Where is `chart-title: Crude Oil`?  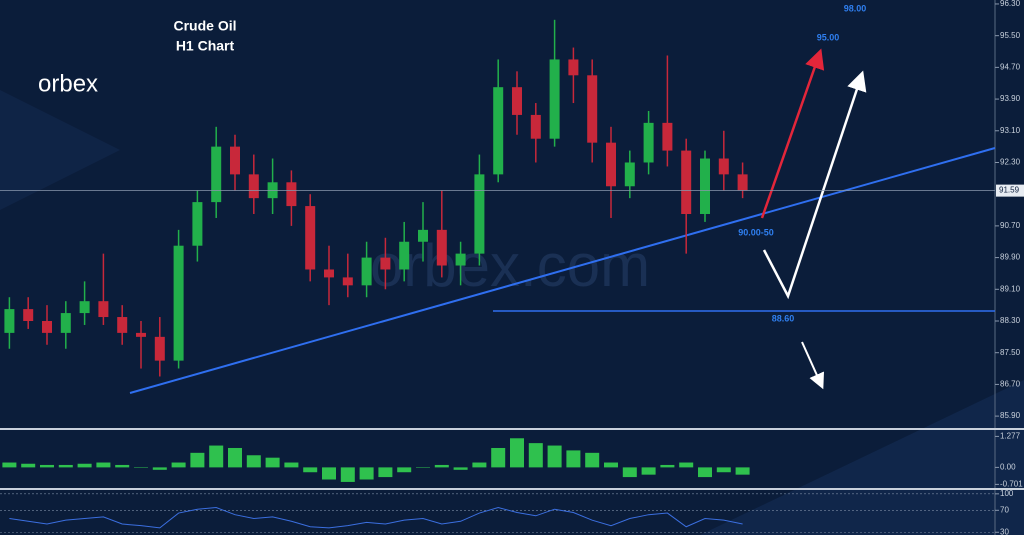 chart-title: Crude Oil is located at coordinates (204, 26).